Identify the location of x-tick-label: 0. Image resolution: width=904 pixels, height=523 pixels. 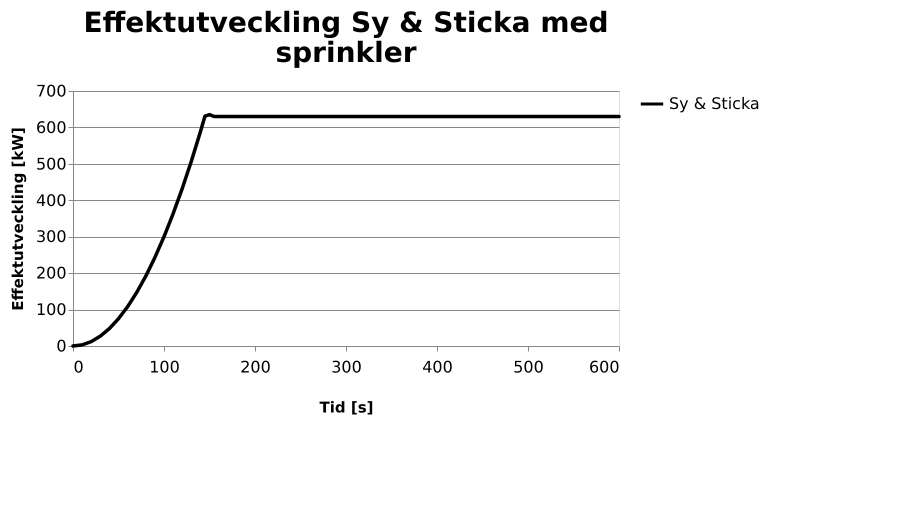
(79, 367).